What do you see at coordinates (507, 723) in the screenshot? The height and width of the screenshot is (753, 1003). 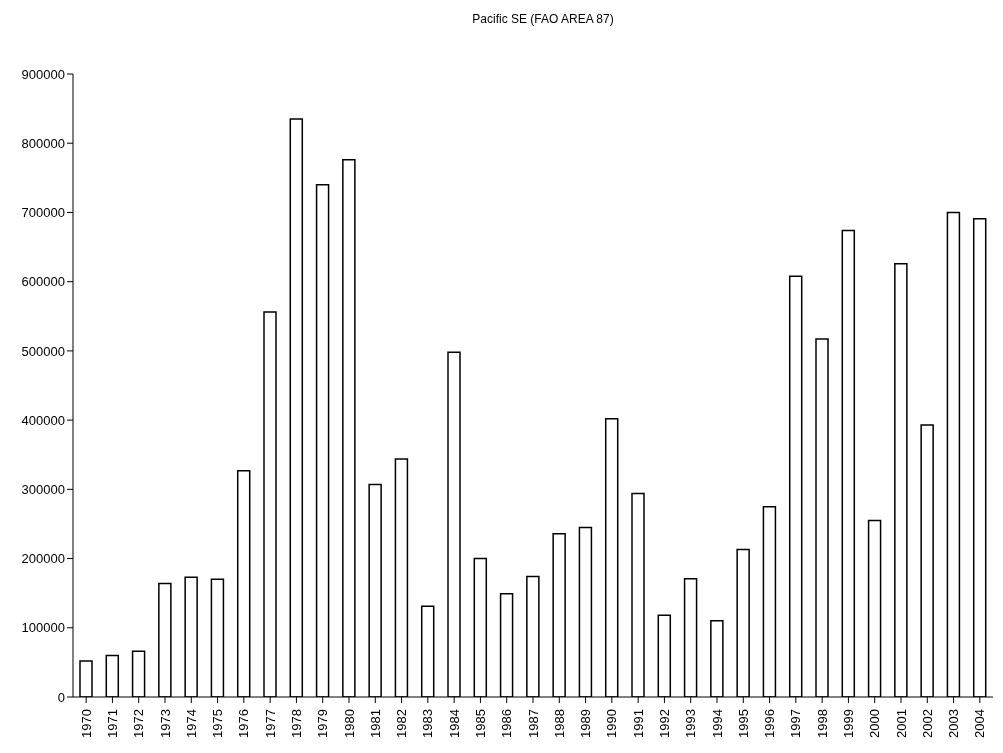 I see `x-tick-label: 1986` at bounding box center [507, 723].